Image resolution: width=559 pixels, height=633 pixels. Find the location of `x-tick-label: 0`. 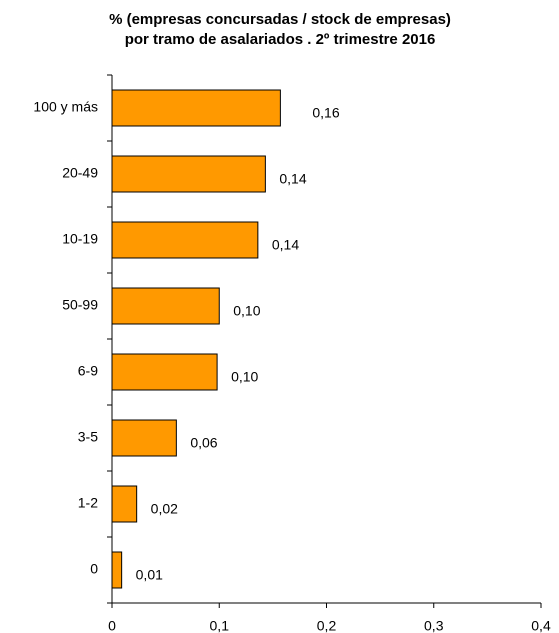

x-tick-label: 0 is located at coordinates (112, 625).